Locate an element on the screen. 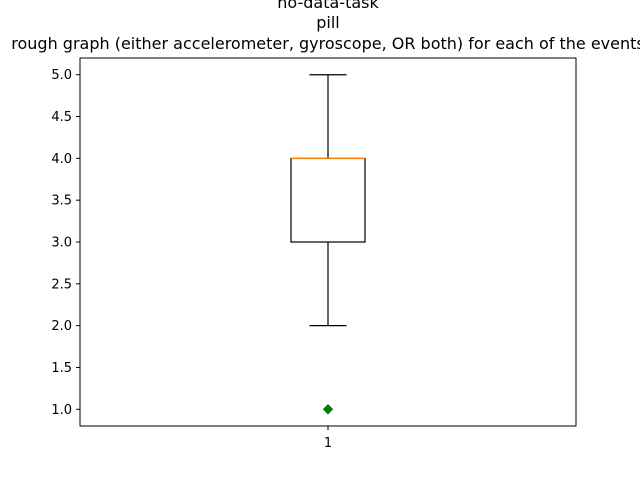 The width and height of the screenshot is (640, 480). y-tick-label: 2.0 is located at coordinates (61, 326).